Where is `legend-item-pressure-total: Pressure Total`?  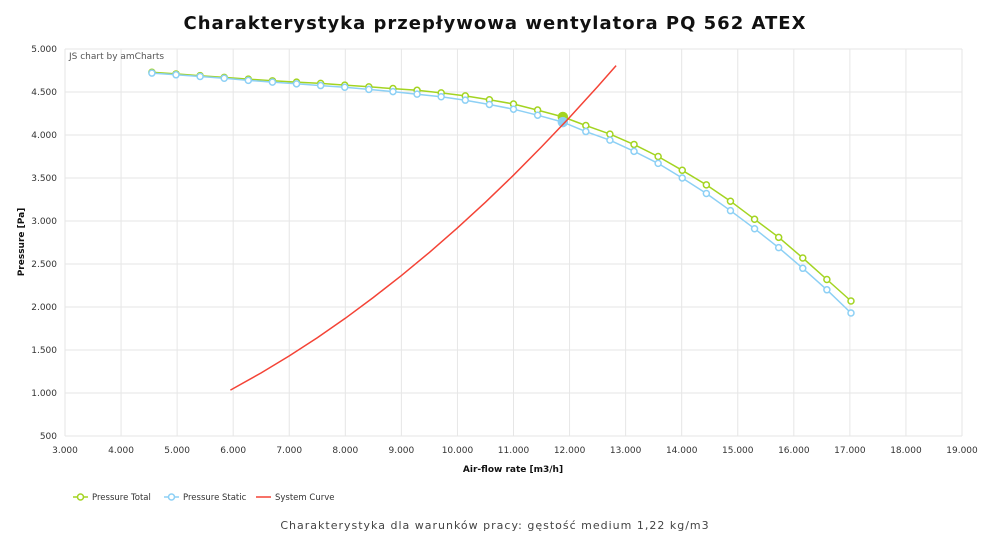
legend-item-pressure-total: Pressure Total is located at coordinates (112, 498).